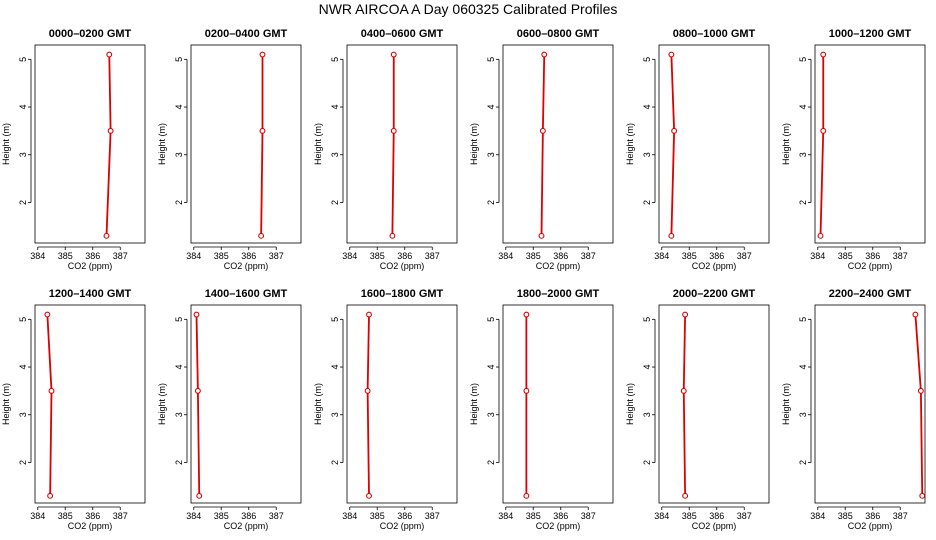 The width and height of the screenshot is (936, 540). What do you see at coordinates (246, 294) in the screenshot?
I see `panel-title: 1400–1600 GMT` at bounding box center [246, 294].